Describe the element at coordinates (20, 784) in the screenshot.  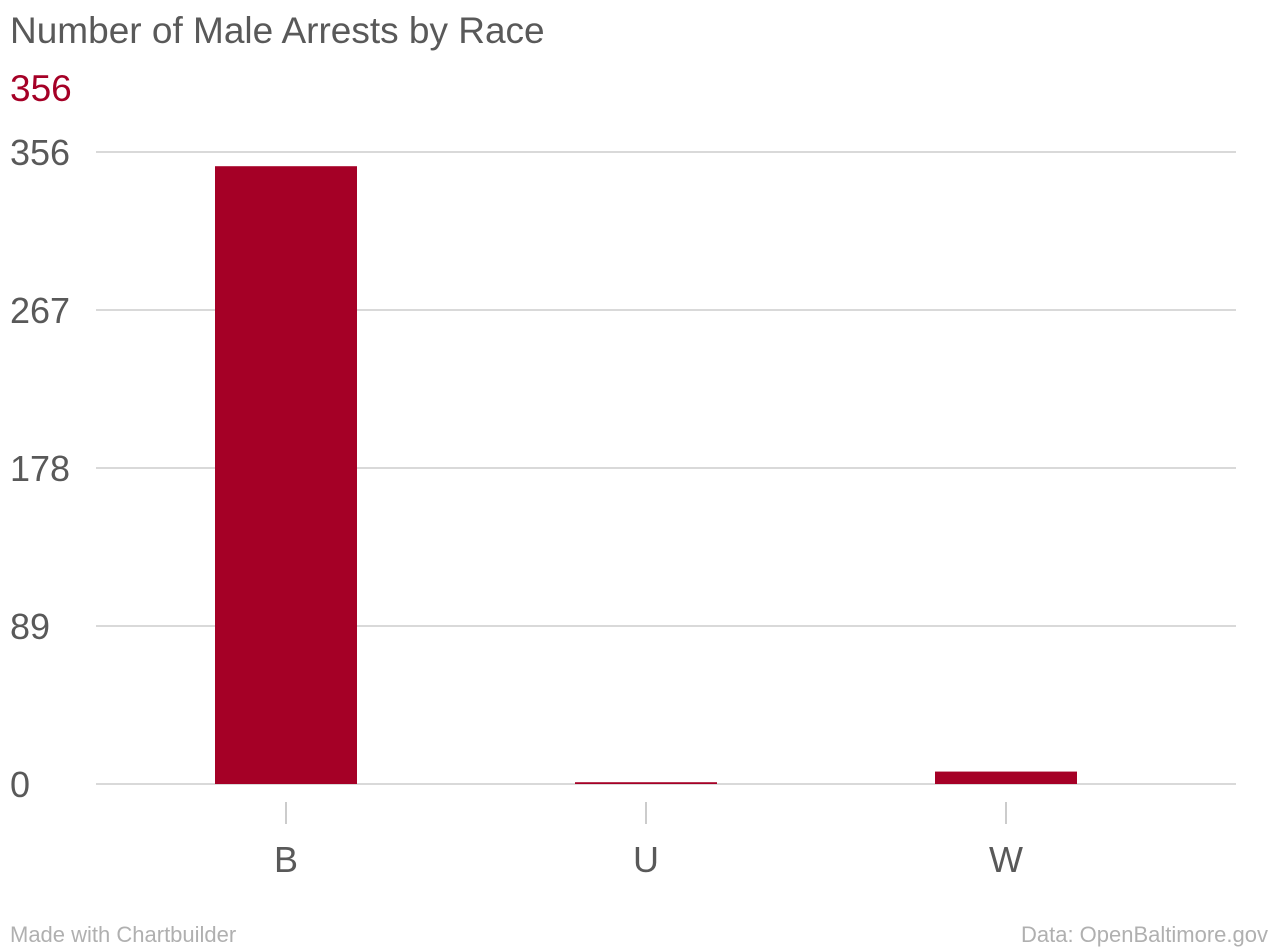
I see `y-tick-label: 0` at that location.